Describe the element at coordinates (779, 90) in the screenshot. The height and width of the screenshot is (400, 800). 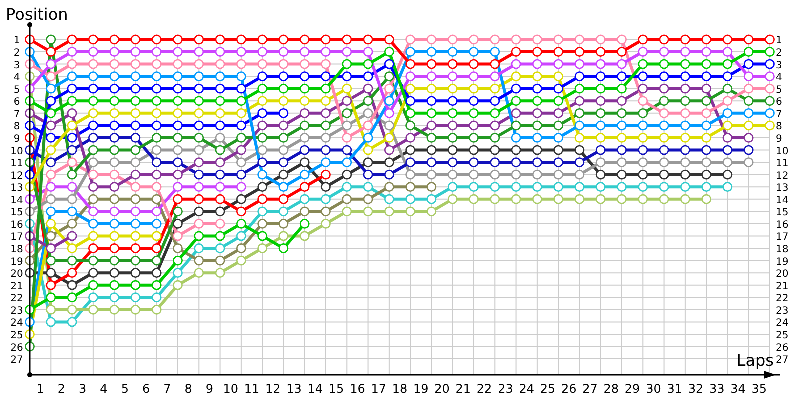
I see `y2-tick-label: 5` at that location.